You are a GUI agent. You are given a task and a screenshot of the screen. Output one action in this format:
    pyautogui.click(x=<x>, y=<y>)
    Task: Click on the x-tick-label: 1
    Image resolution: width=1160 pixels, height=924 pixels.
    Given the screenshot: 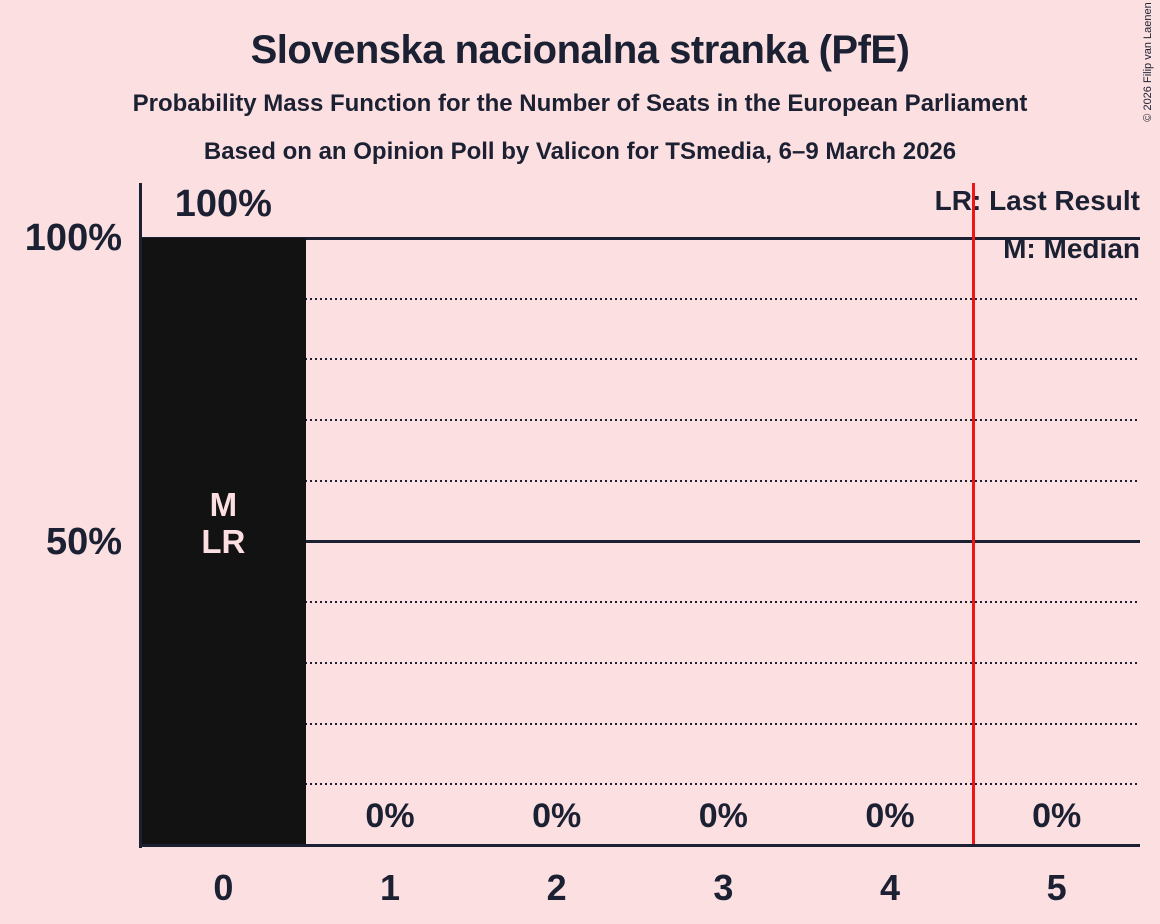 What is the action you would take?
    pyautogui.click(x=390, y=887)
    